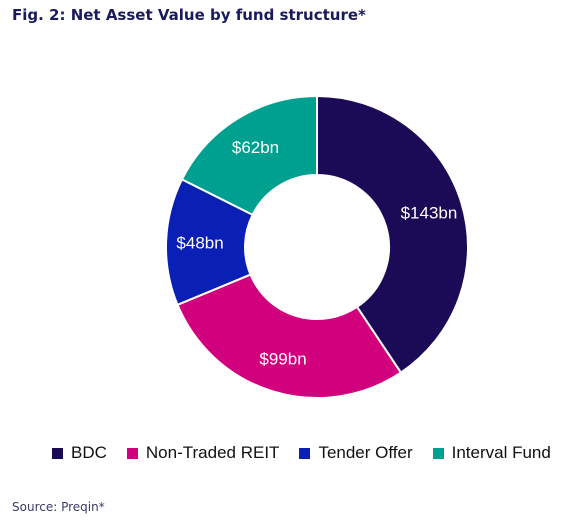 This screenshot has height=521, width=580. What do you see at coordinates (199, 242) in the screenshot?
I see `data-label-tender-offer: $48bn` at bounding box center [199, 242].